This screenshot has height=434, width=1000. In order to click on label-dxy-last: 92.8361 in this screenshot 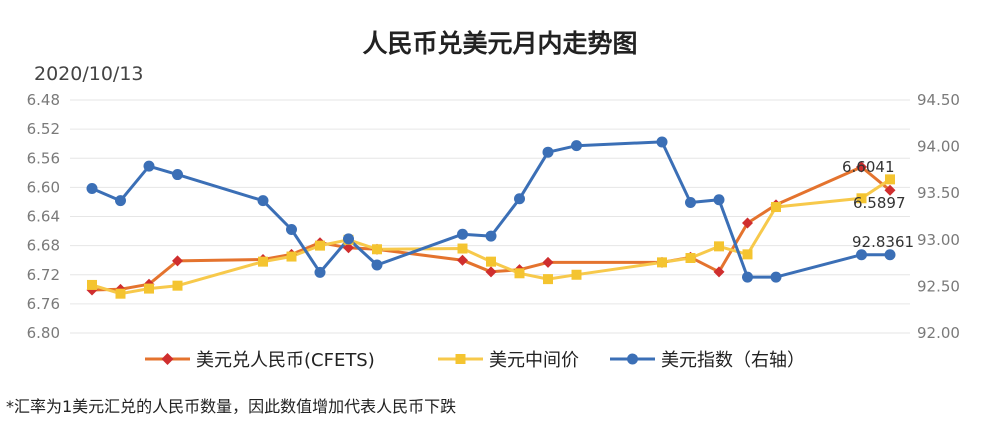, I will do `click(883, 242)`.